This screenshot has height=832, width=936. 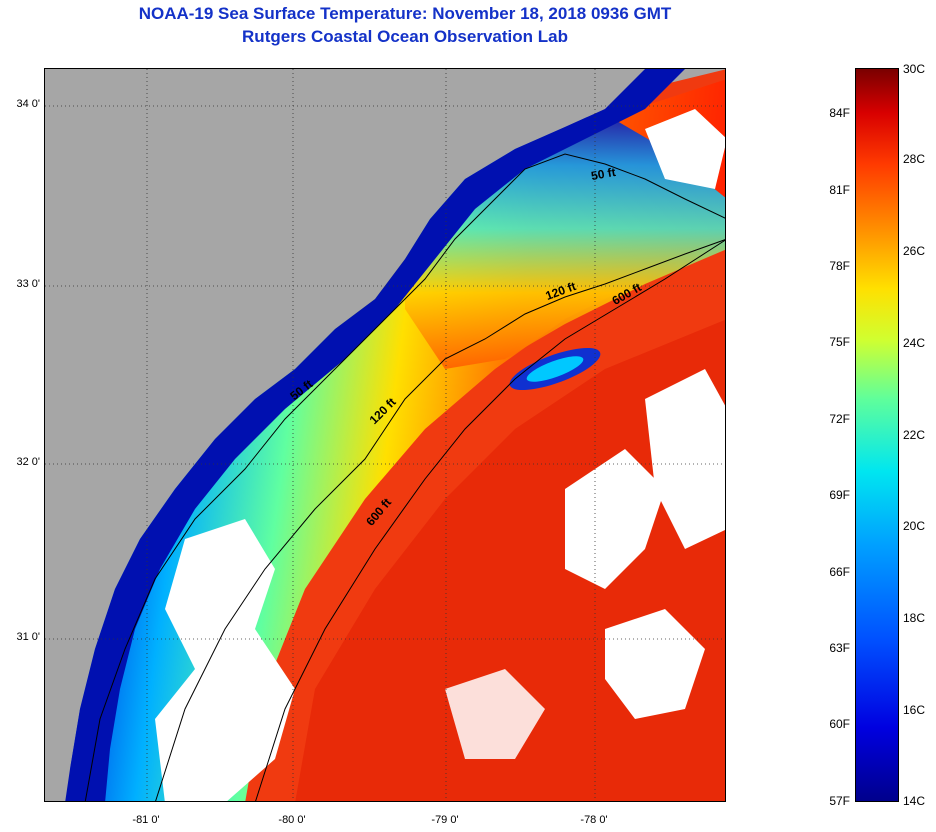 What do you see at coordinates (292, 820) in the screenshot?
I see `lon-label-80: -80 0'` at bounding box center [292, 820].